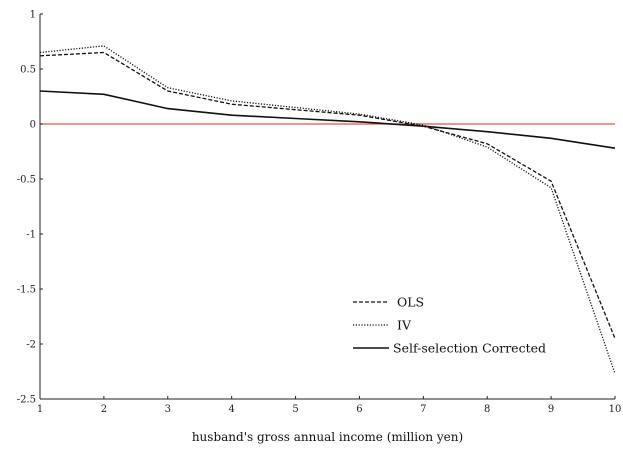  Describe the element at coordinates (26, 400) in the screenshot. I see `y-tick-label: -2.5` at that location.